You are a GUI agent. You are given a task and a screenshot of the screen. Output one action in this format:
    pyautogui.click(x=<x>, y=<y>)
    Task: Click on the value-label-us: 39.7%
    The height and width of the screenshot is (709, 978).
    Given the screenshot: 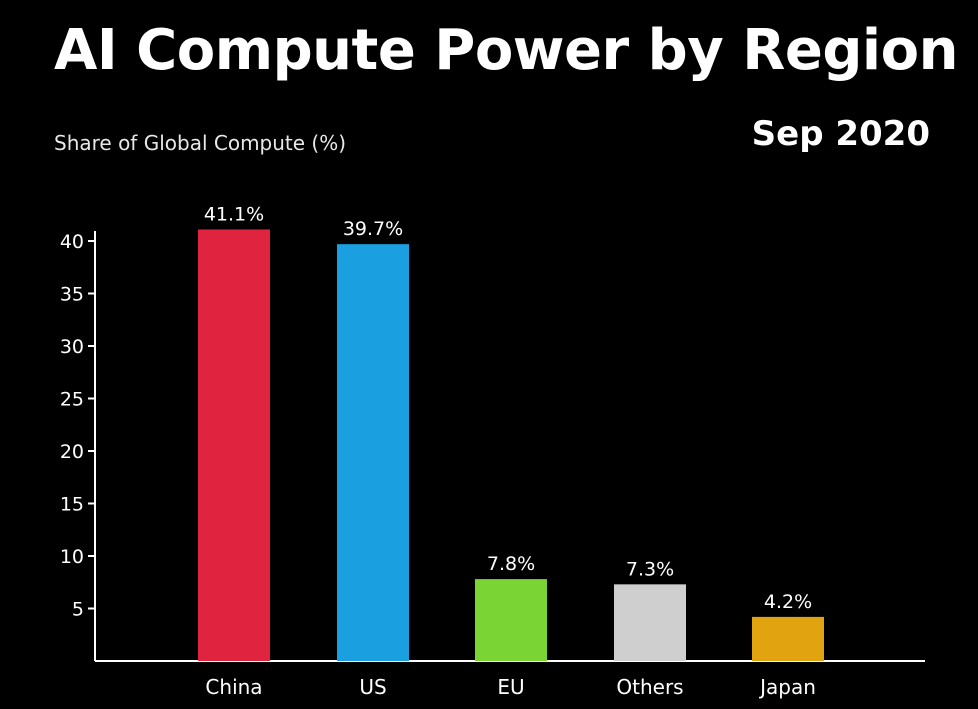 What is the action you would take?
    pyautogui.click(x=373, y=229)
    